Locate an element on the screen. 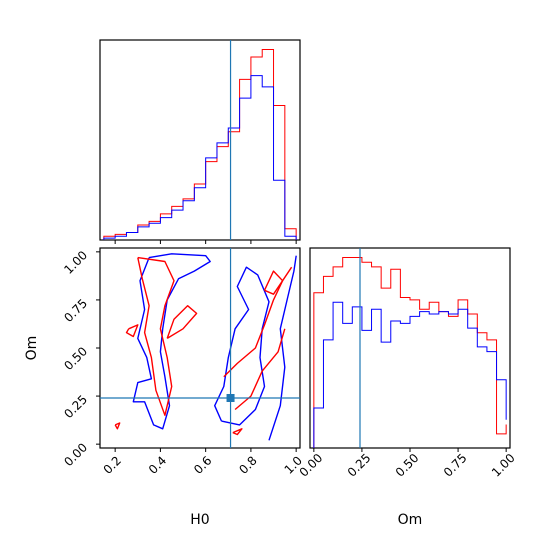 The width and height of the screenshot is (550, 550). h0-histograms is located at coordinates (200, 144).